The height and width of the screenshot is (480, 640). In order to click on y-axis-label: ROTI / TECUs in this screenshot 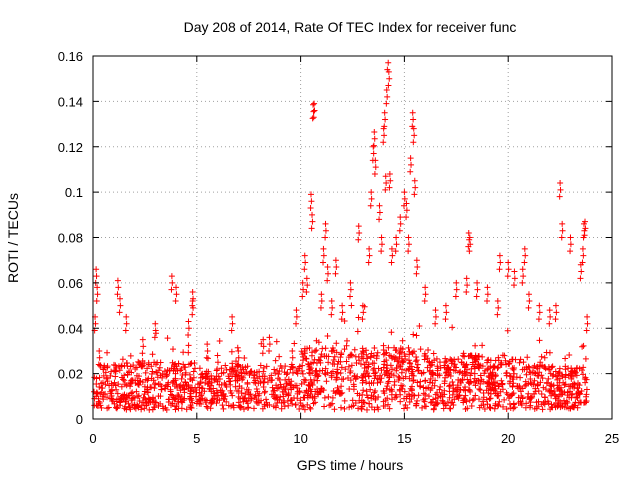, I will do `click(13, 238)`.